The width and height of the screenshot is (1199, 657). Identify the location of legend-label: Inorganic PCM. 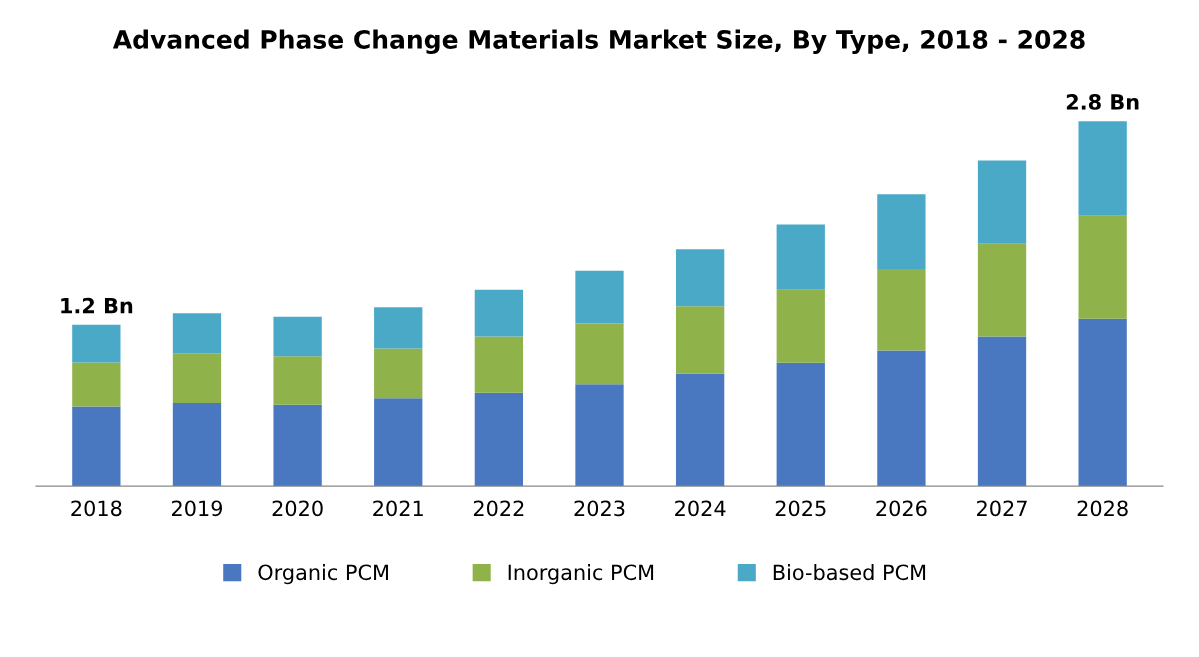
(581, 574).